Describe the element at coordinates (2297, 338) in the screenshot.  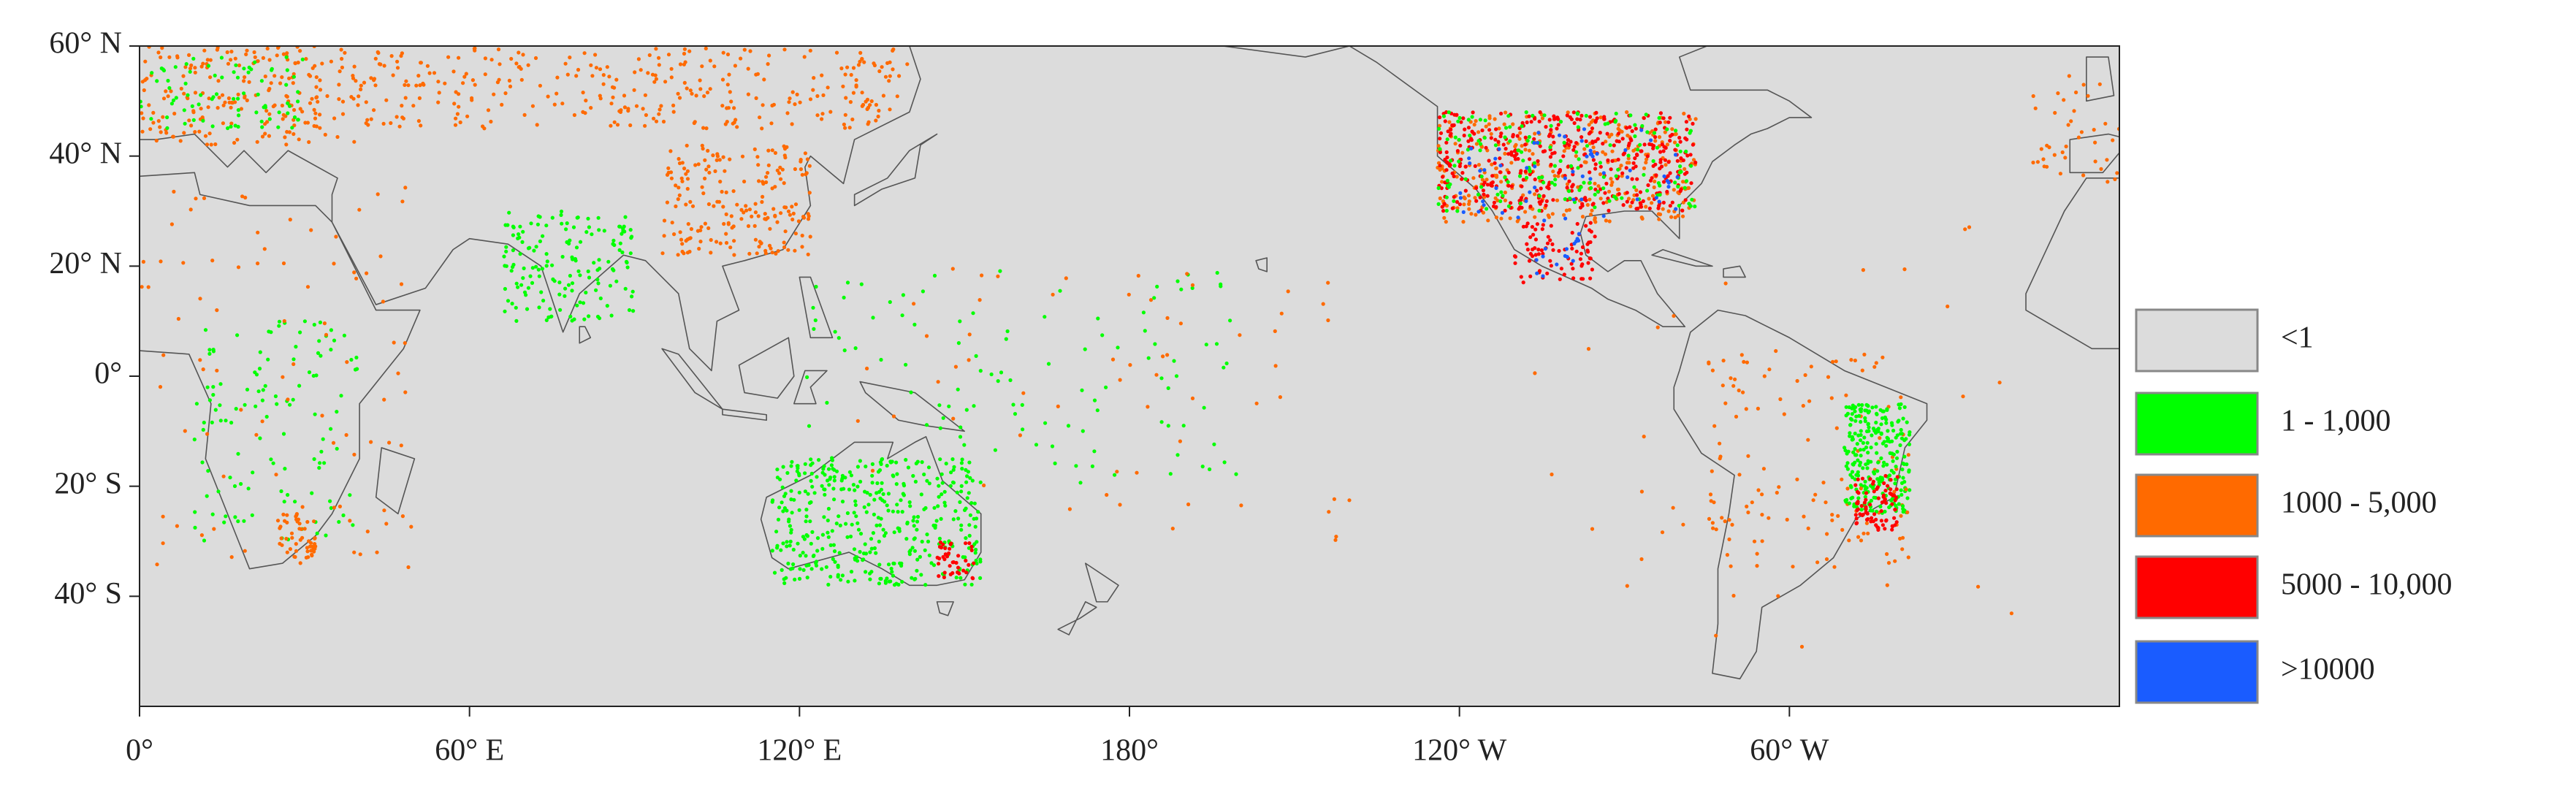
I see `legend-label: <1` at that location.